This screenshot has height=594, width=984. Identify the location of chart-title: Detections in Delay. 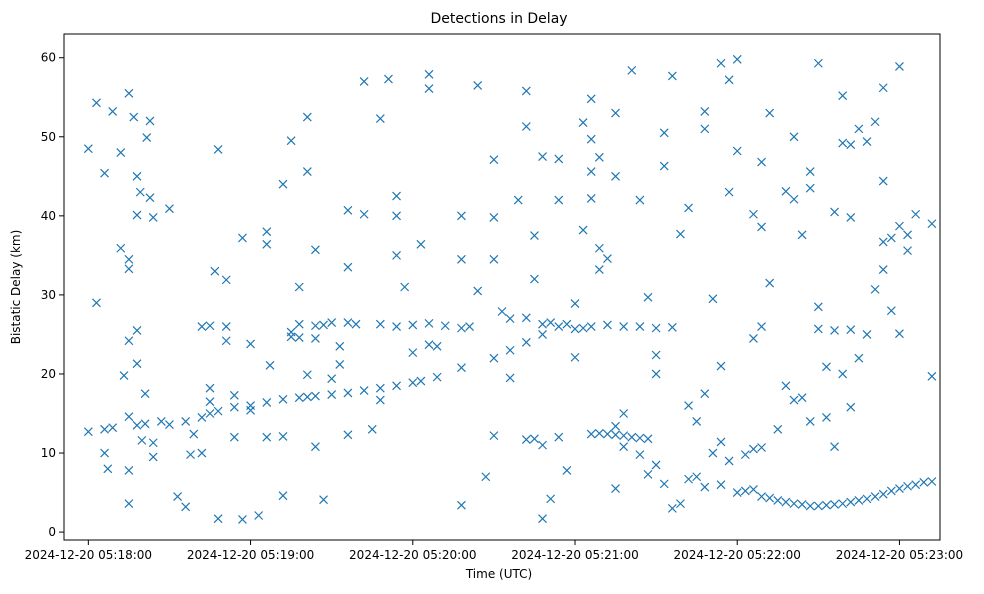
(498, 19).